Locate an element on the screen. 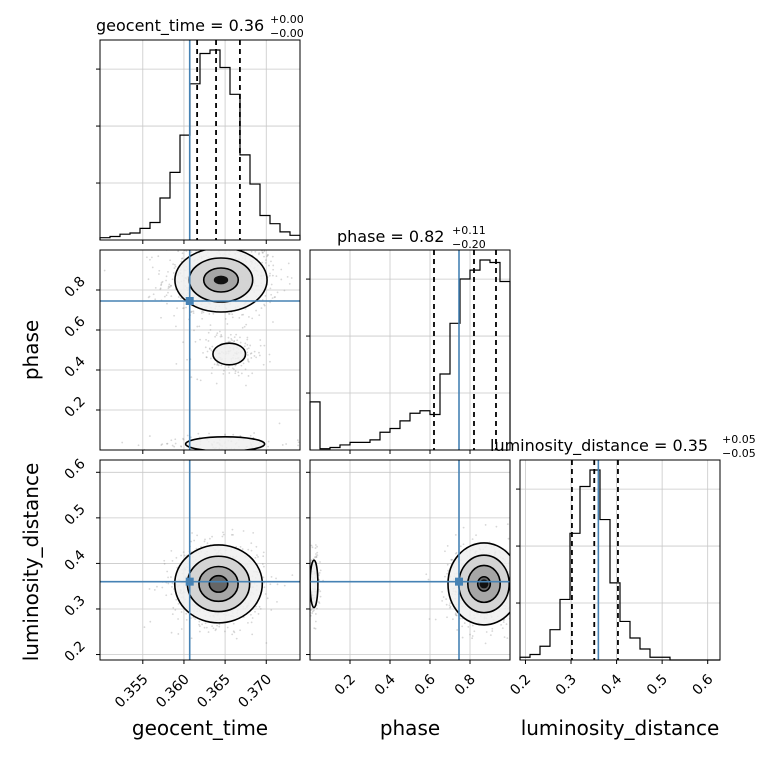 The image size is (760, 760). hist-panel-luminosity_distance is located at coordinates (618, 561).